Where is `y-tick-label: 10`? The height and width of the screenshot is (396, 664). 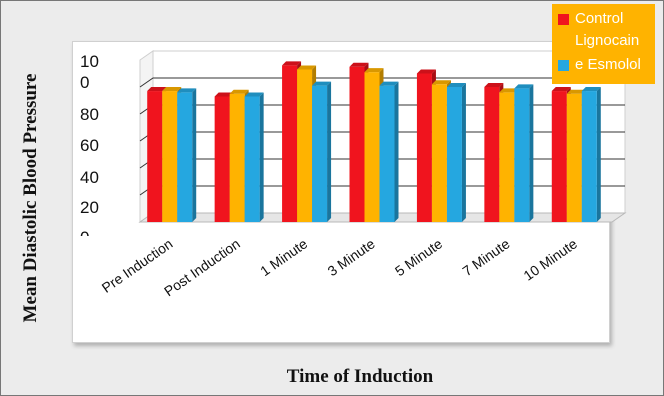 y-tick-label: 10 is located at coordinates (89, 61).